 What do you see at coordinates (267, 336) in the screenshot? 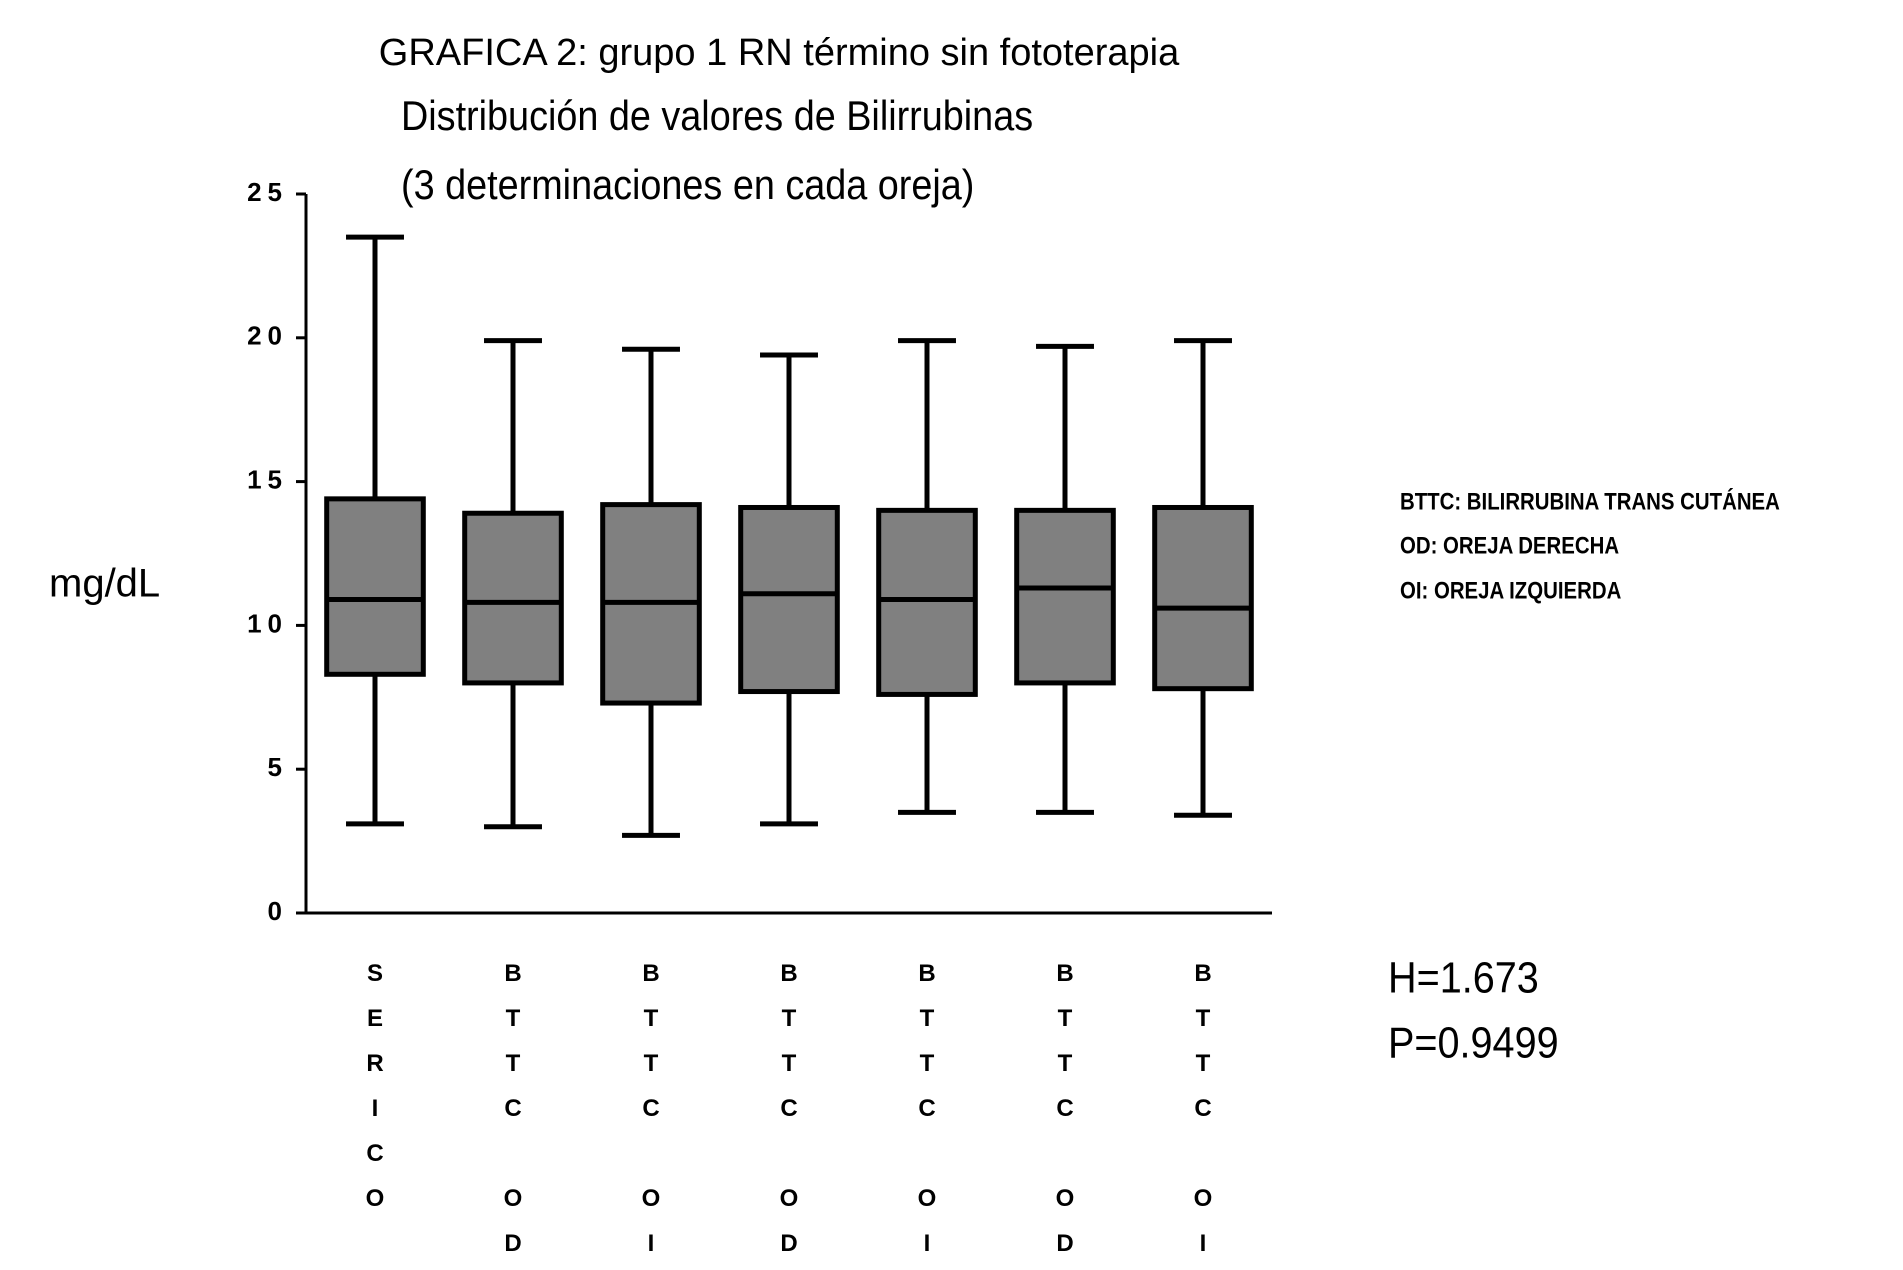
I see `y-tick-label: 20` at bounding box center [267, 336].